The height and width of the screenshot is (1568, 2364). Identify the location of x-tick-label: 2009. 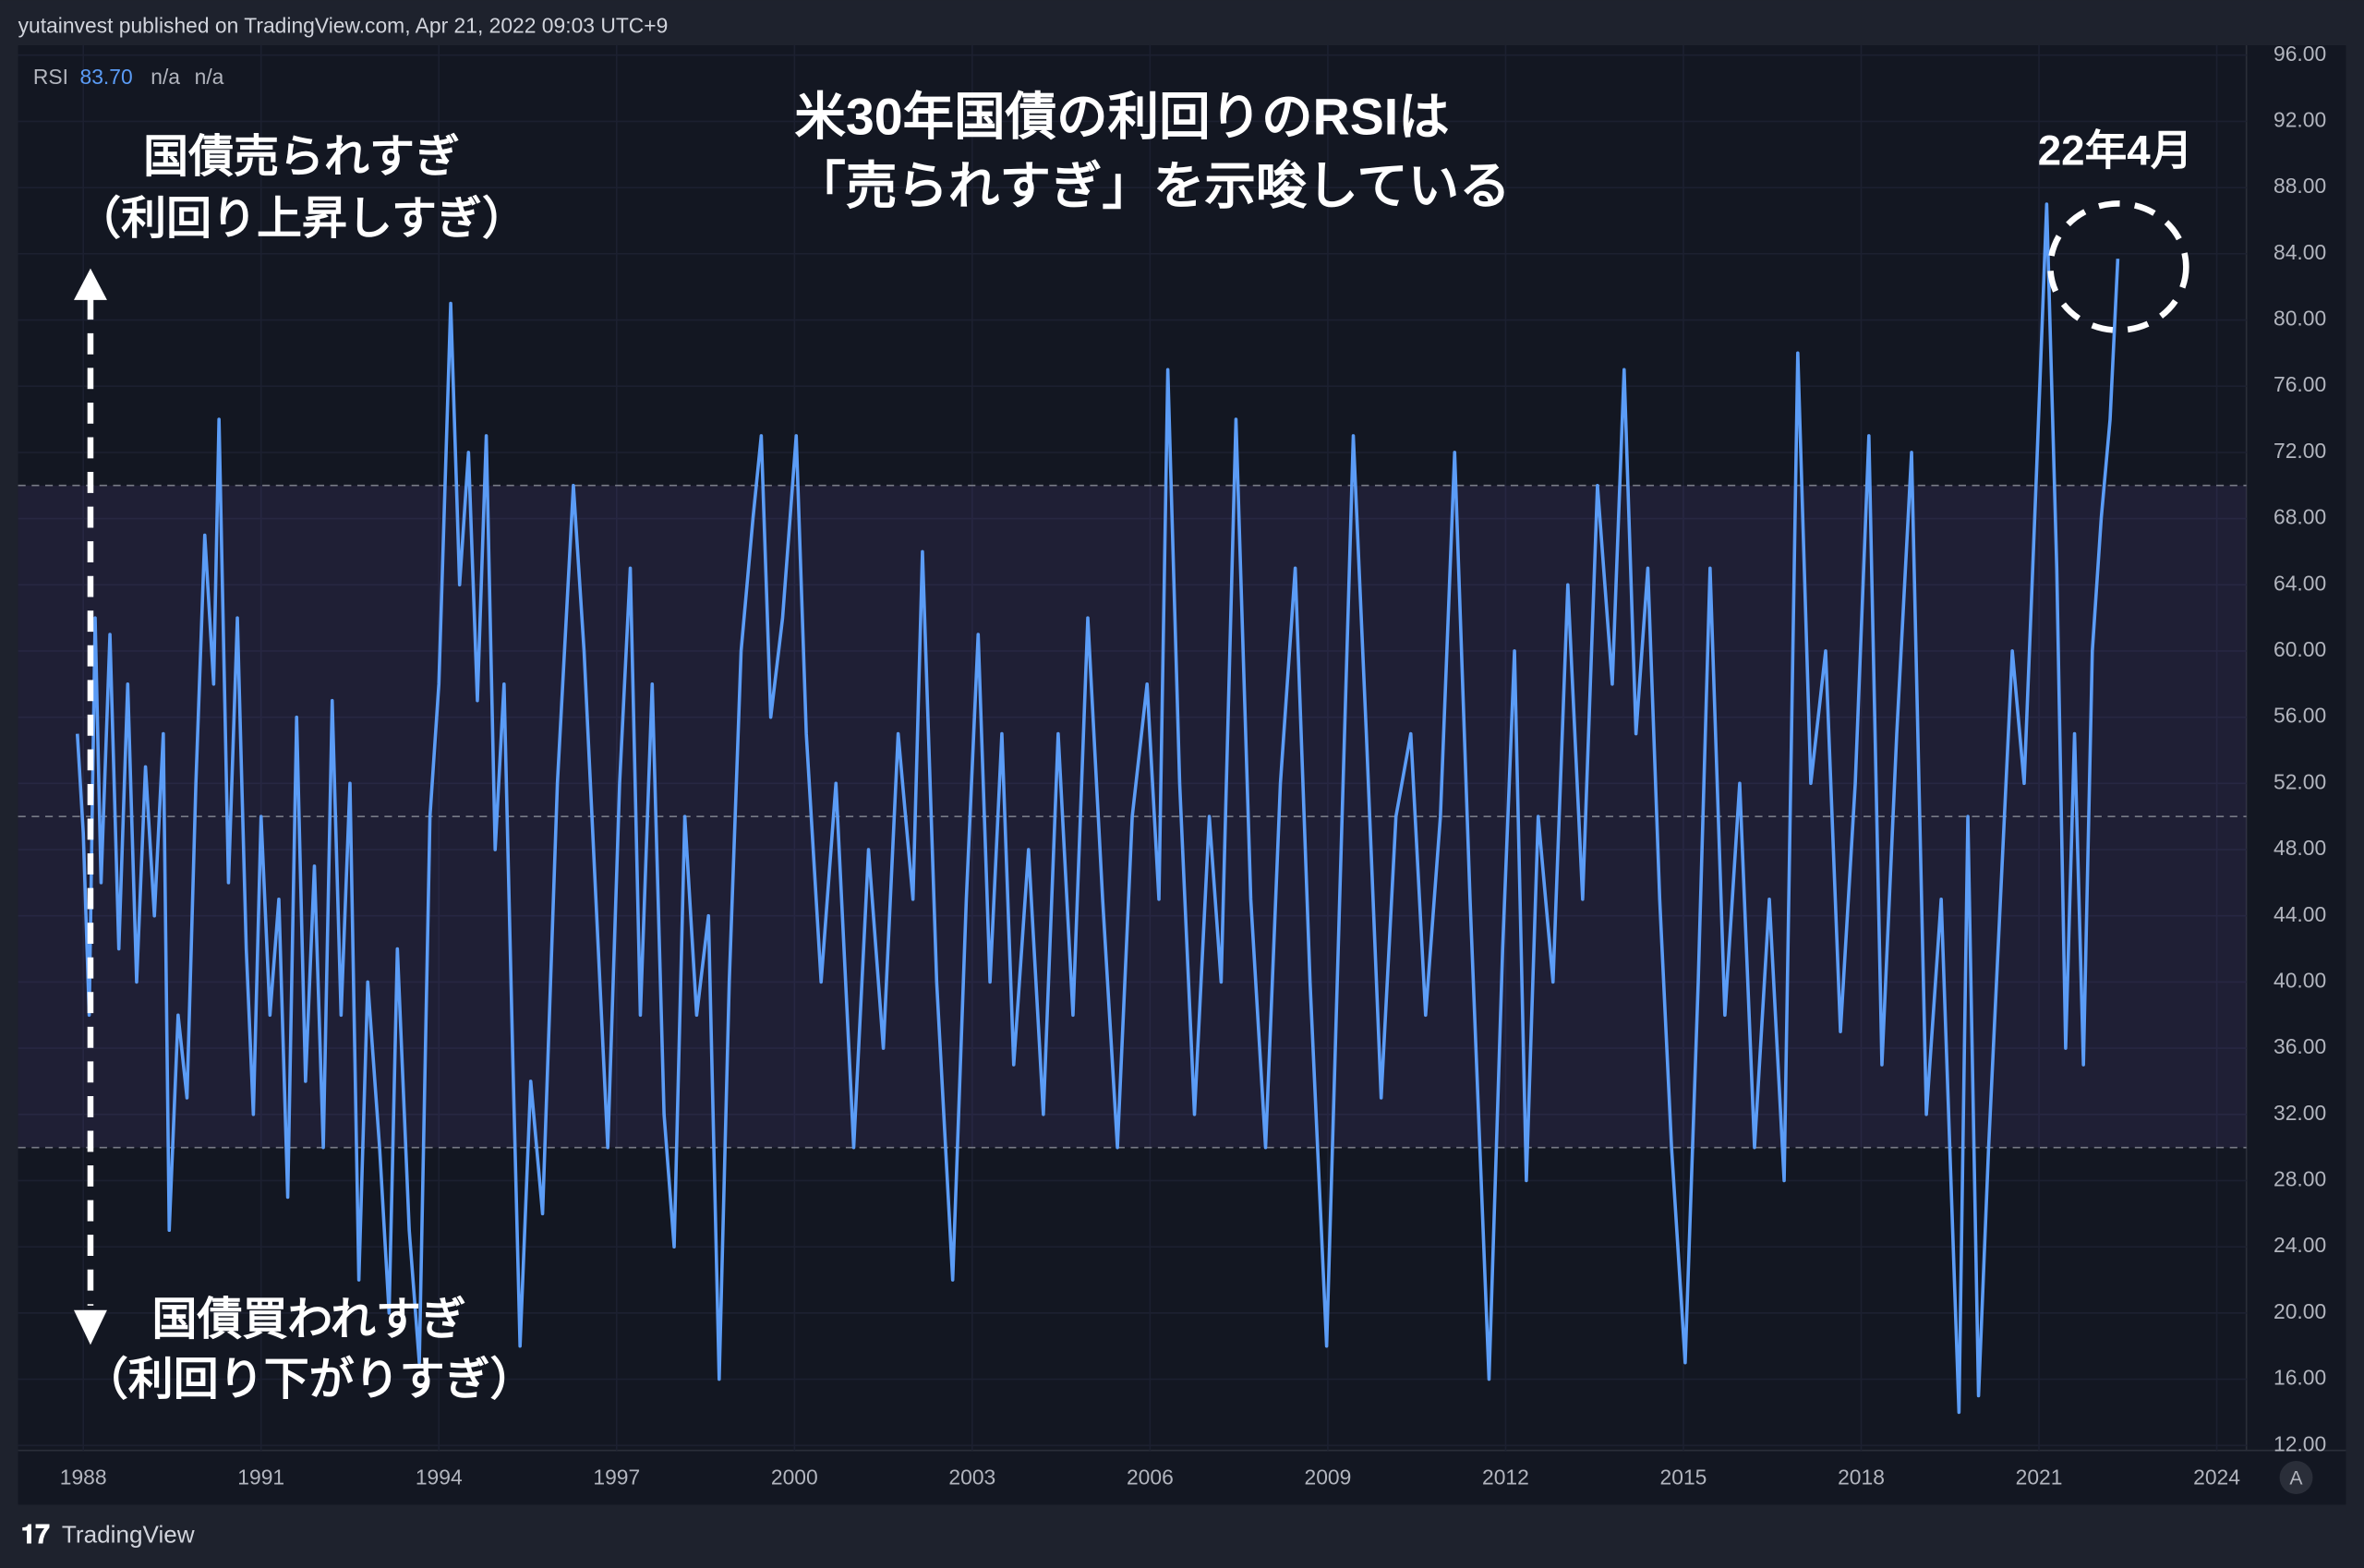
(1327, 1477).